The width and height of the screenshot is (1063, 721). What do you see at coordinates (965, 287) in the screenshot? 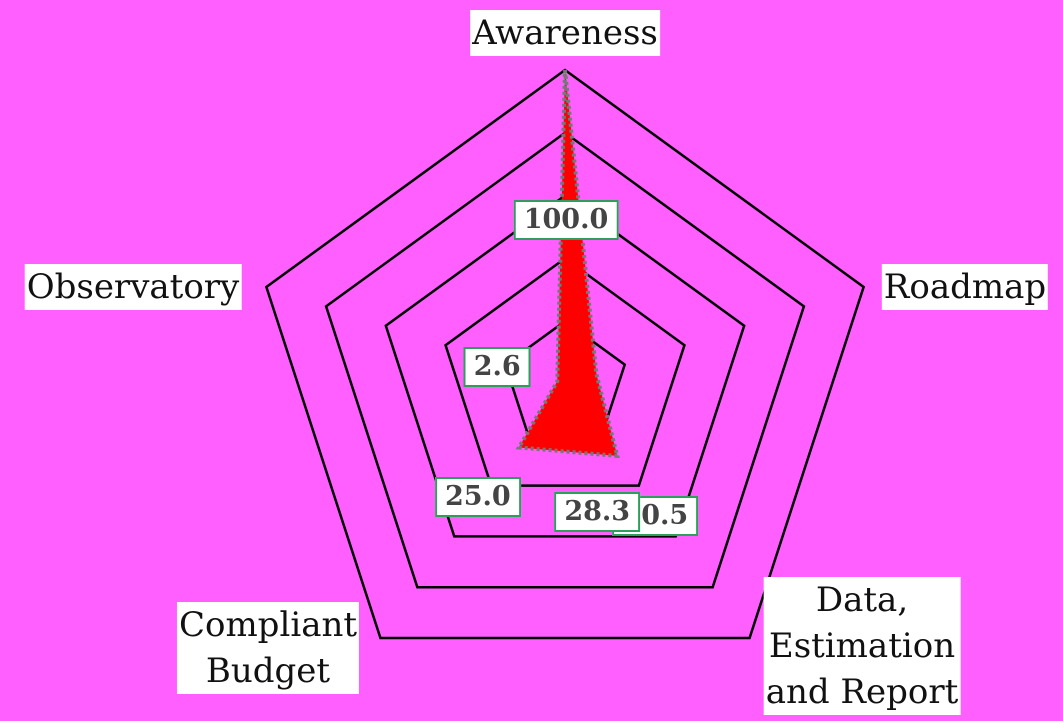
I see `category-label: Roadmap` at bounding box center [965, 287].